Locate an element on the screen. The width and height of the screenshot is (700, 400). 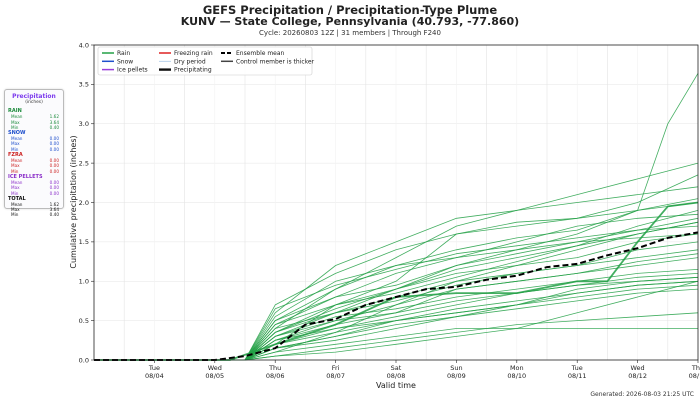
legend-label: Snow is located at coordinates (125, 61).